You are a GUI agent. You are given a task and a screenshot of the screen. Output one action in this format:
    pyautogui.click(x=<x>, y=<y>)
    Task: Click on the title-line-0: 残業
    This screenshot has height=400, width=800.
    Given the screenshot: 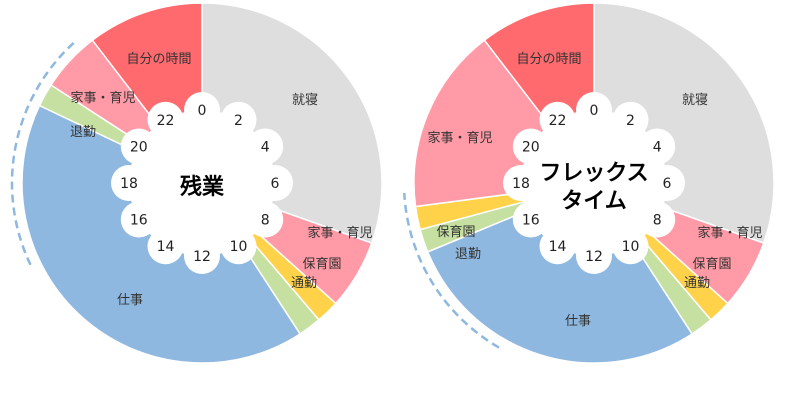 What is the action you would take?
    pyautogui.click(x=202, y=187)
    